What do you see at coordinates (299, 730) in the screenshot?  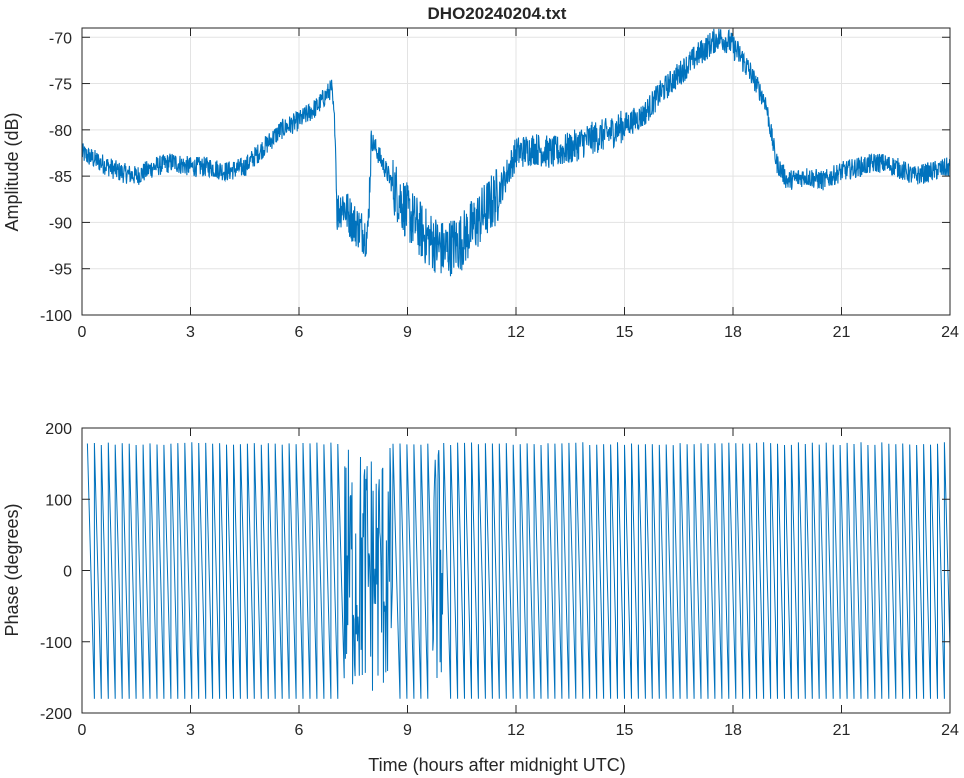 I see `phase-x-tick-label: 6` at bounding box center [299, 730].